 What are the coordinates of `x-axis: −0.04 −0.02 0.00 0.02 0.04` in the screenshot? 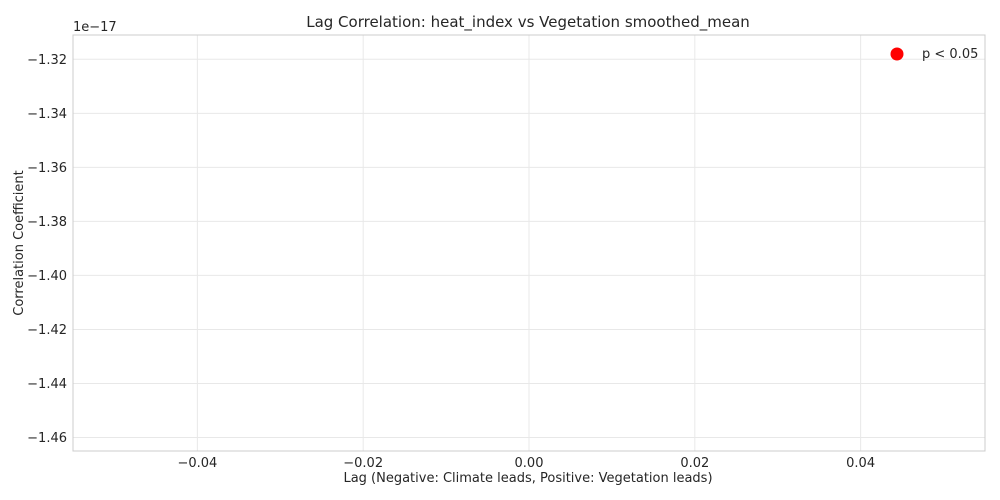 It's located at (526, 463).